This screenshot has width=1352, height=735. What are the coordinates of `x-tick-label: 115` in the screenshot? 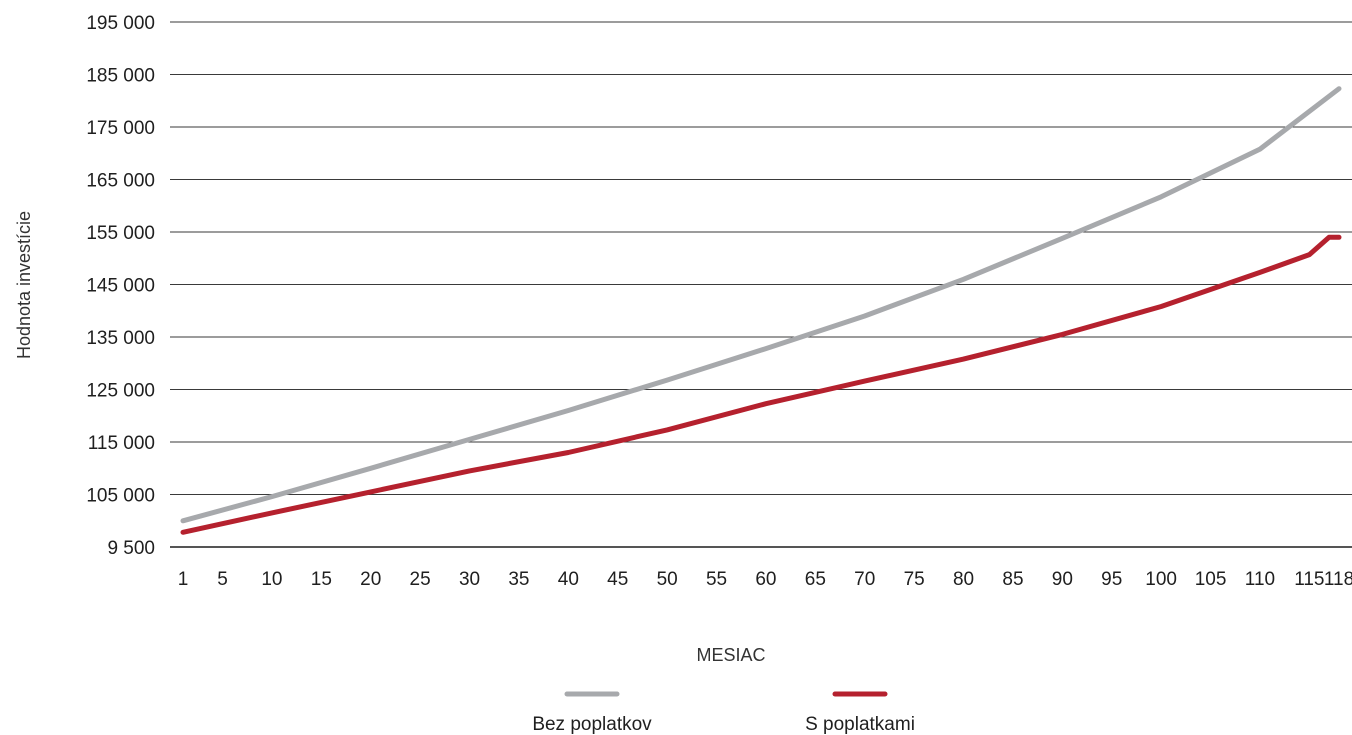 It's located at (1309, 579).